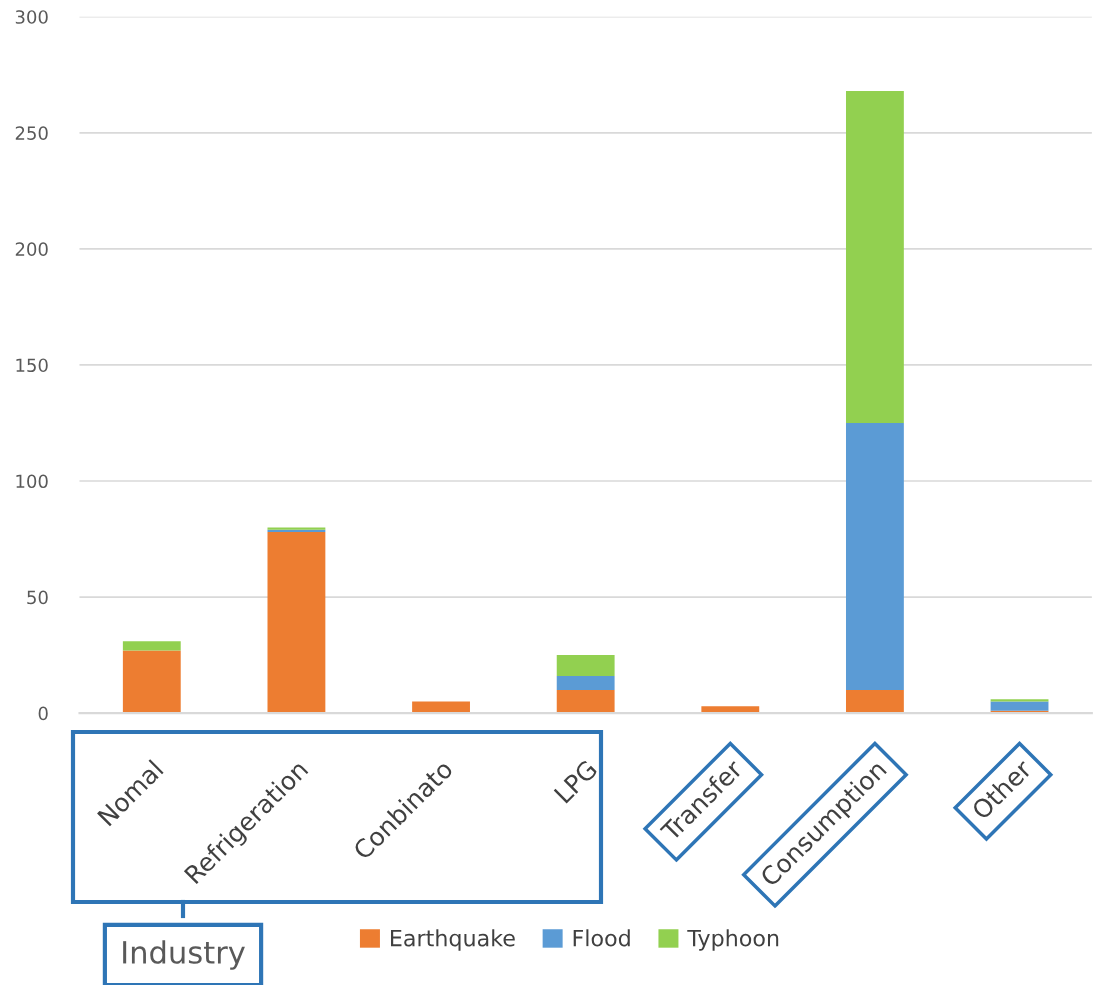 The height and width of the screenshot is (985, 1104). Describe the element at coordinates (733, 940) in the screenshot. I see `legend-label: Typhoon` at that location.